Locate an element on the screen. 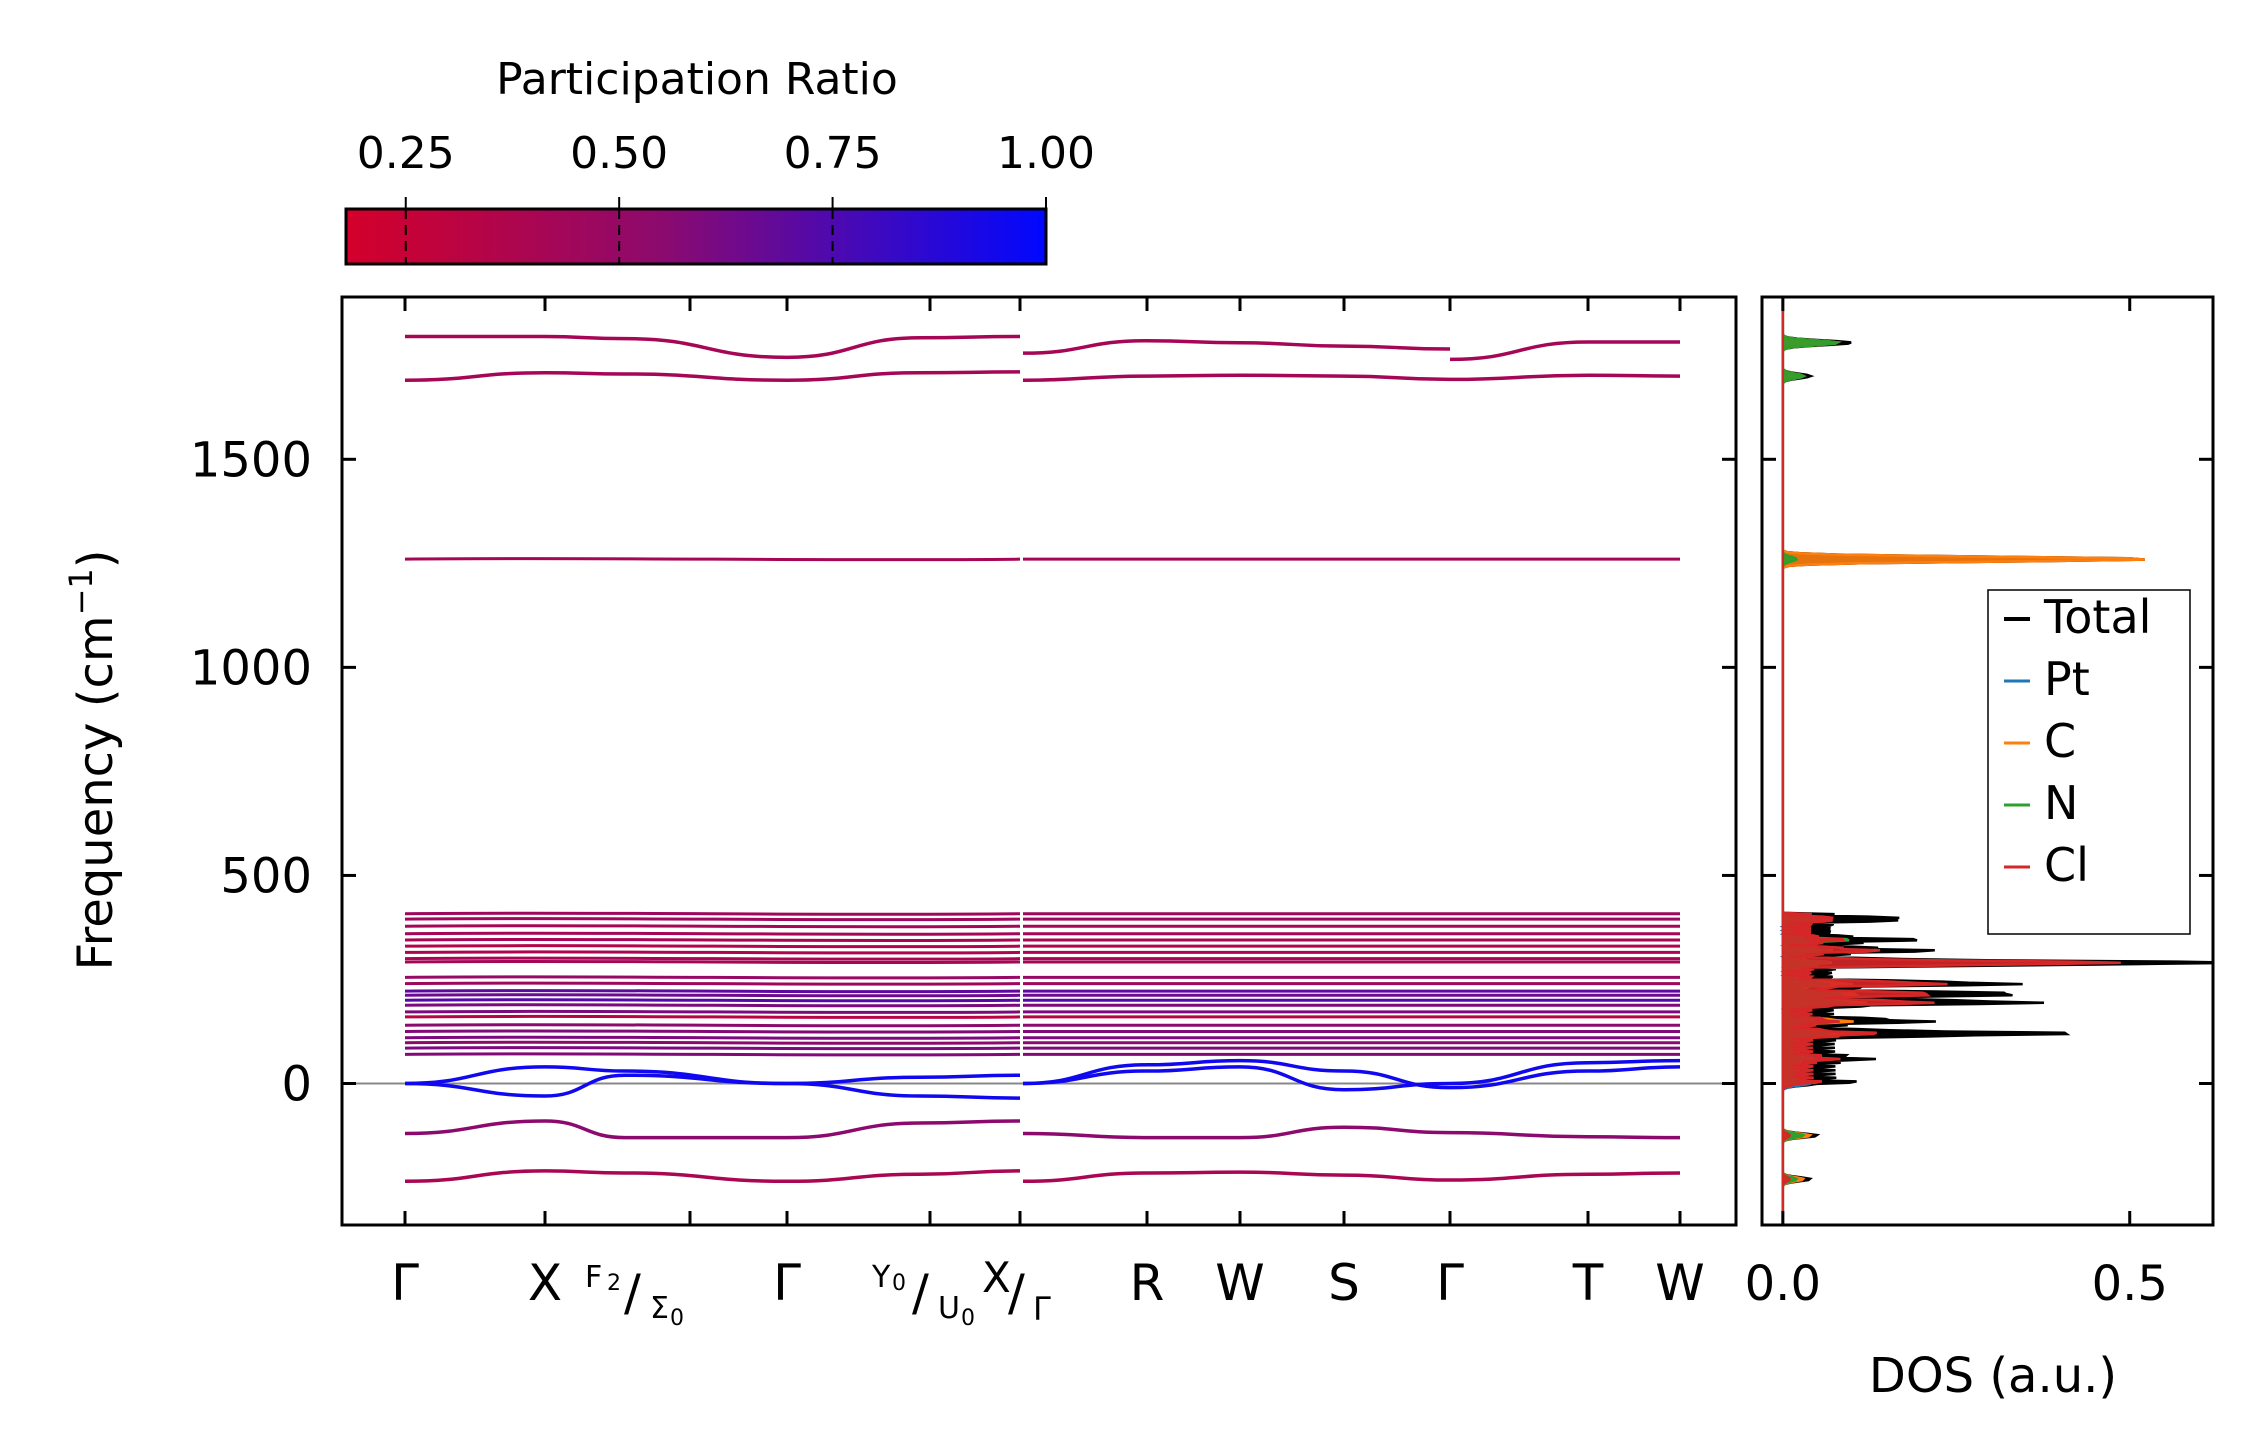  label-s: S is located at coordinates (1344, 1283).